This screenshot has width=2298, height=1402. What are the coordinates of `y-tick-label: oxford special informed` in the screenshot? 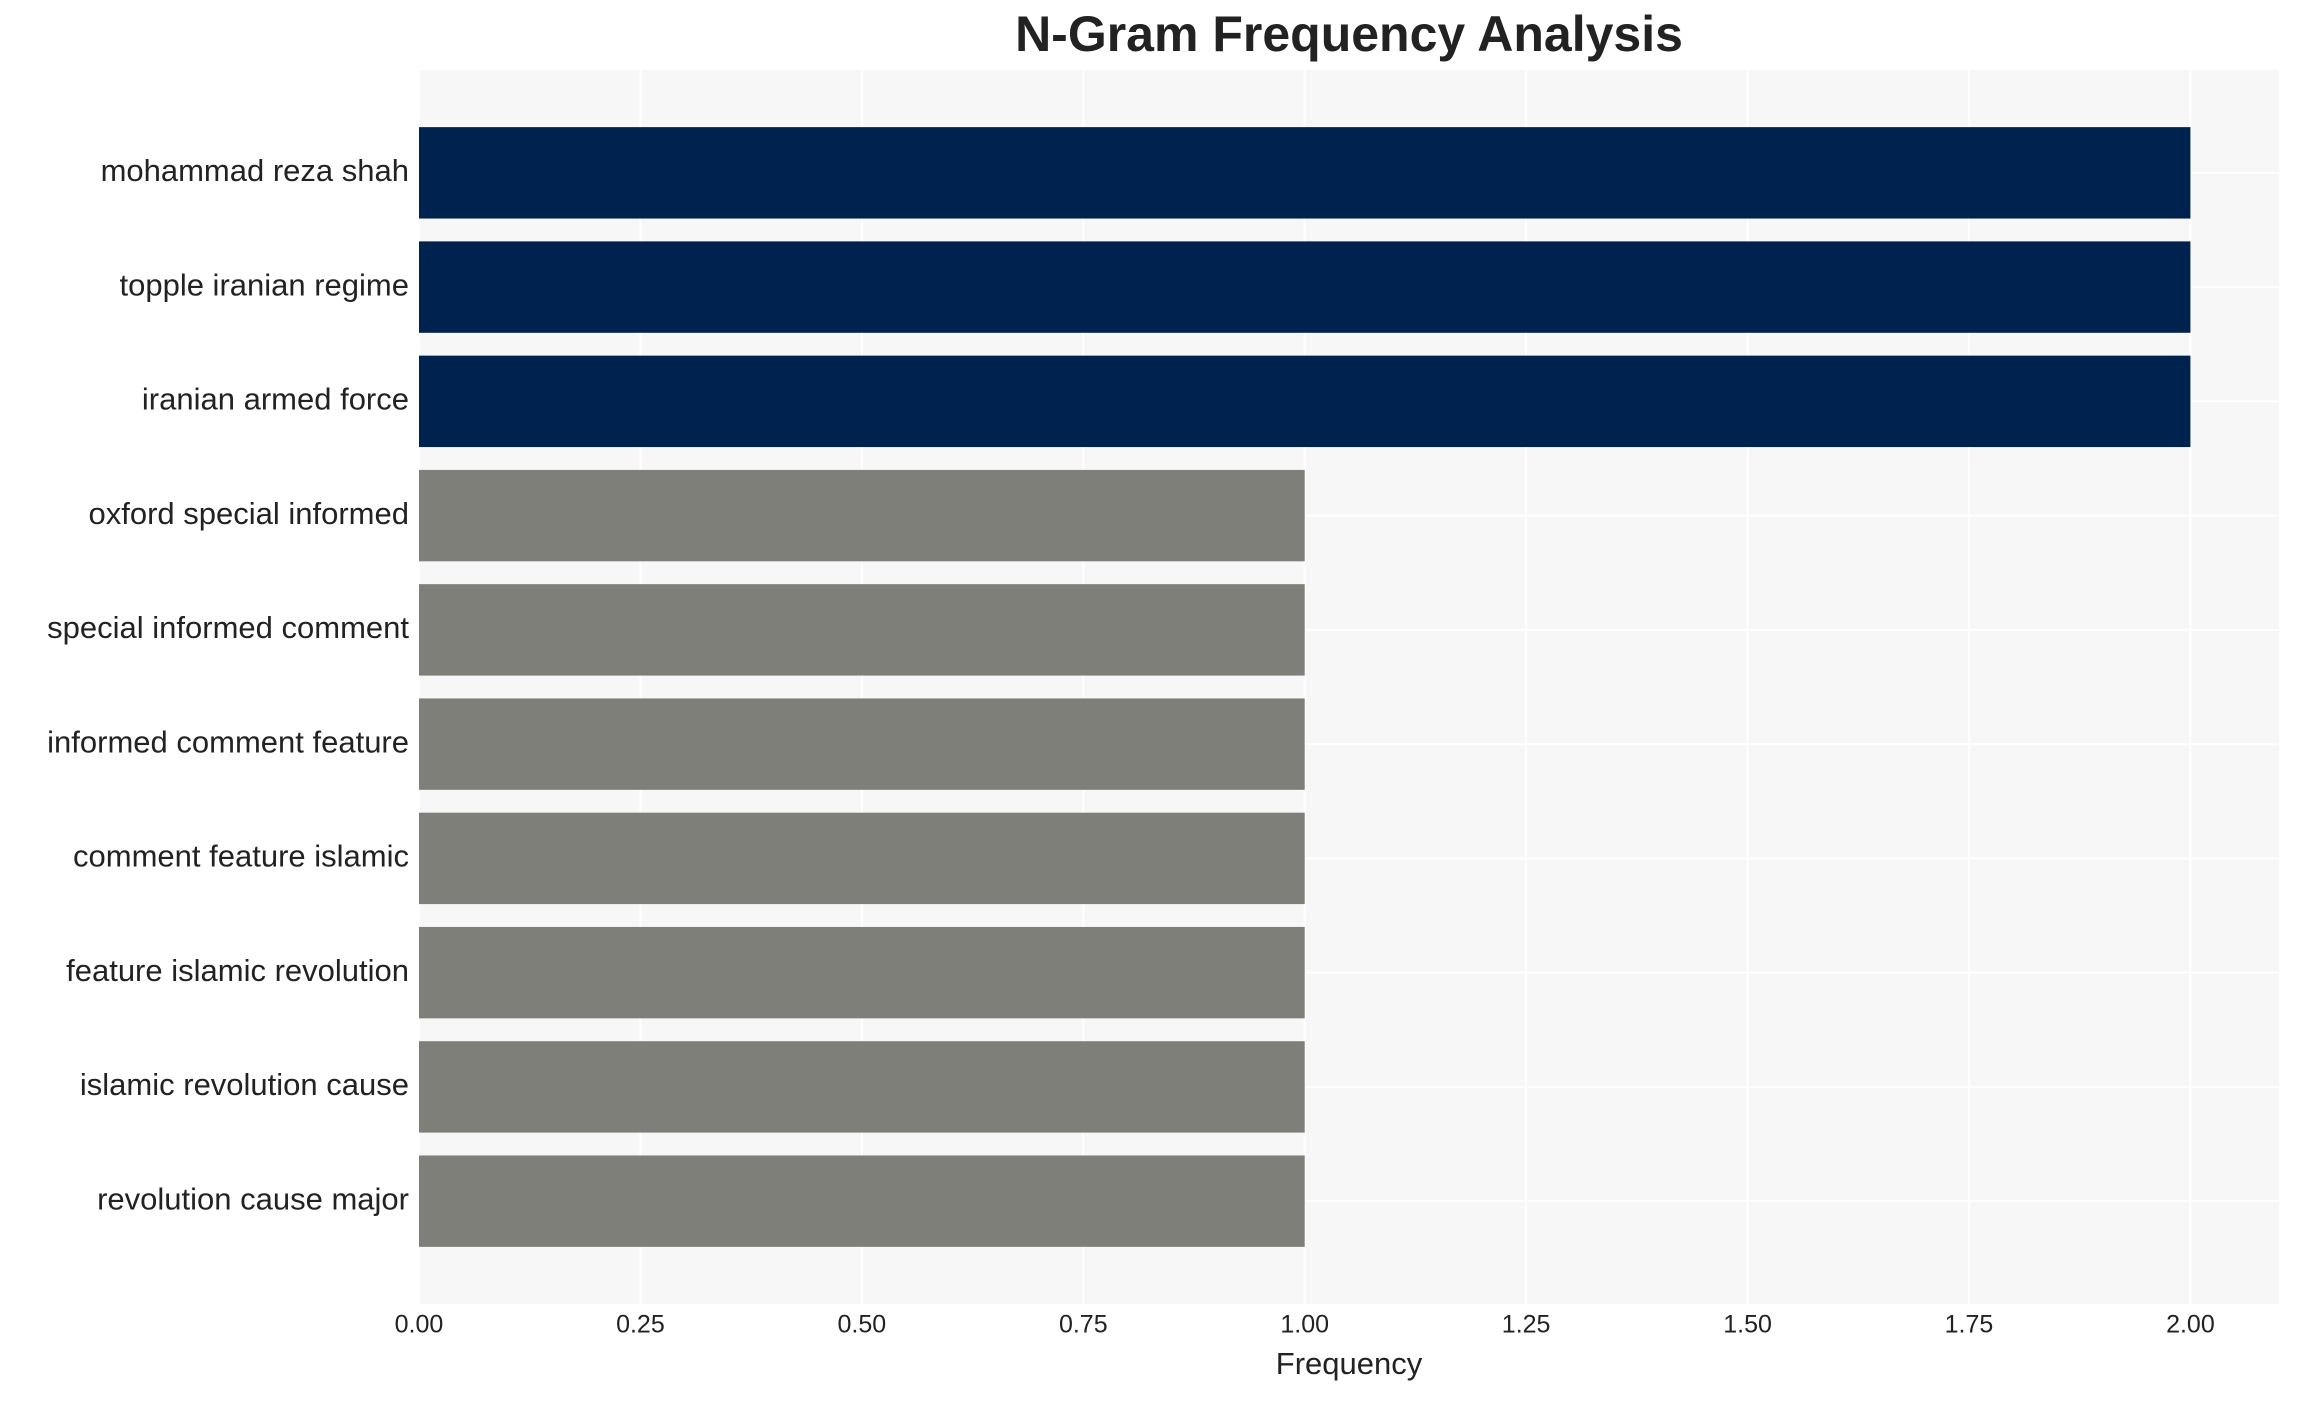 It's located at (249, 513).